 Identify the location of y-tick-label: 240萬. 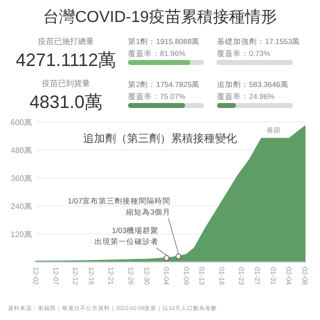
(21, 206).